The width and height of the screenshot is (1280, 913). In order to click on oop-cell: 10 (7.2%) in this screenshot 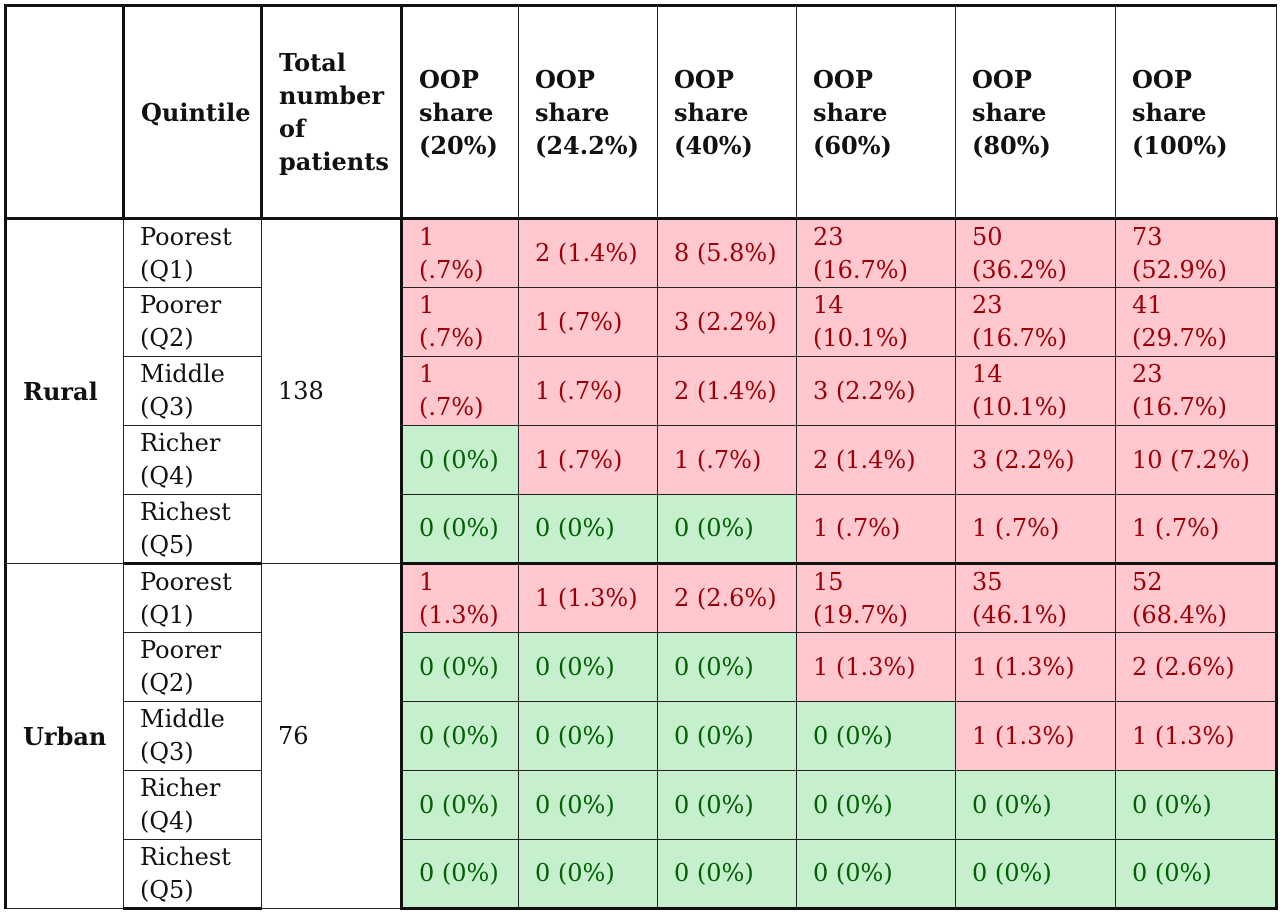, I will do `click(1196, 460)`.